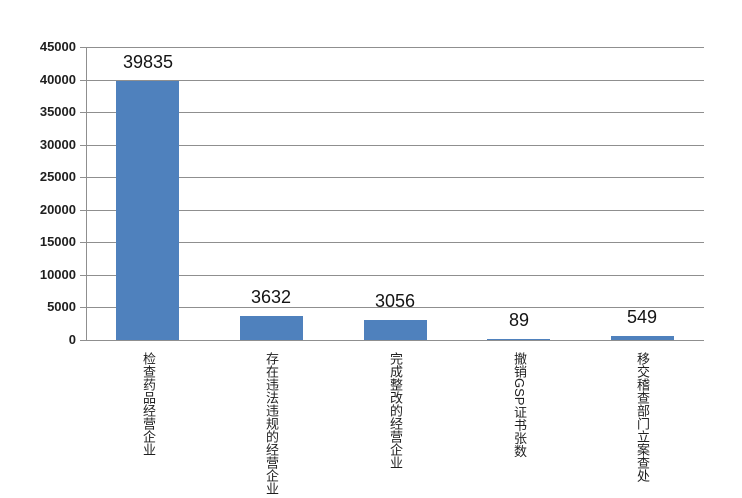 This screenshot has height=498, width=742. I want to click on bar-value-label: 3632, so click(271, 297).